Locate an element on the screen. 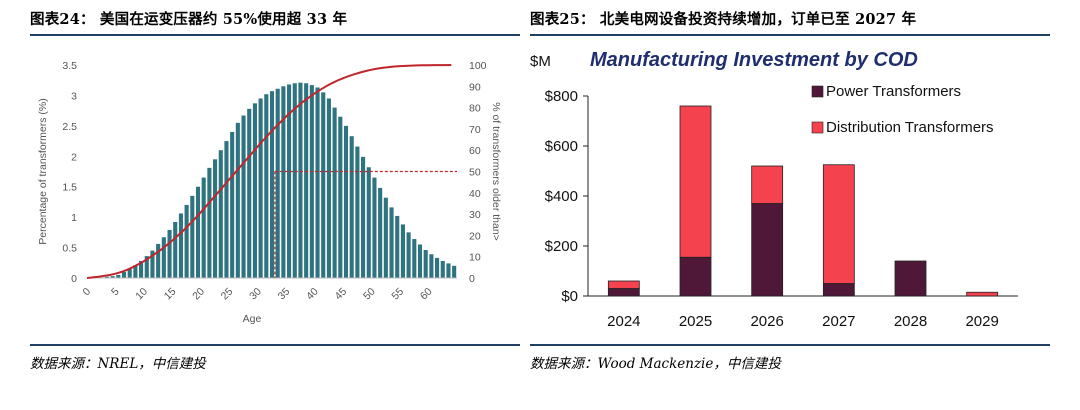 The height and width of the screenshot is (410, 1080). x-tick-label: 2025 is located at coordinates (695, 321).